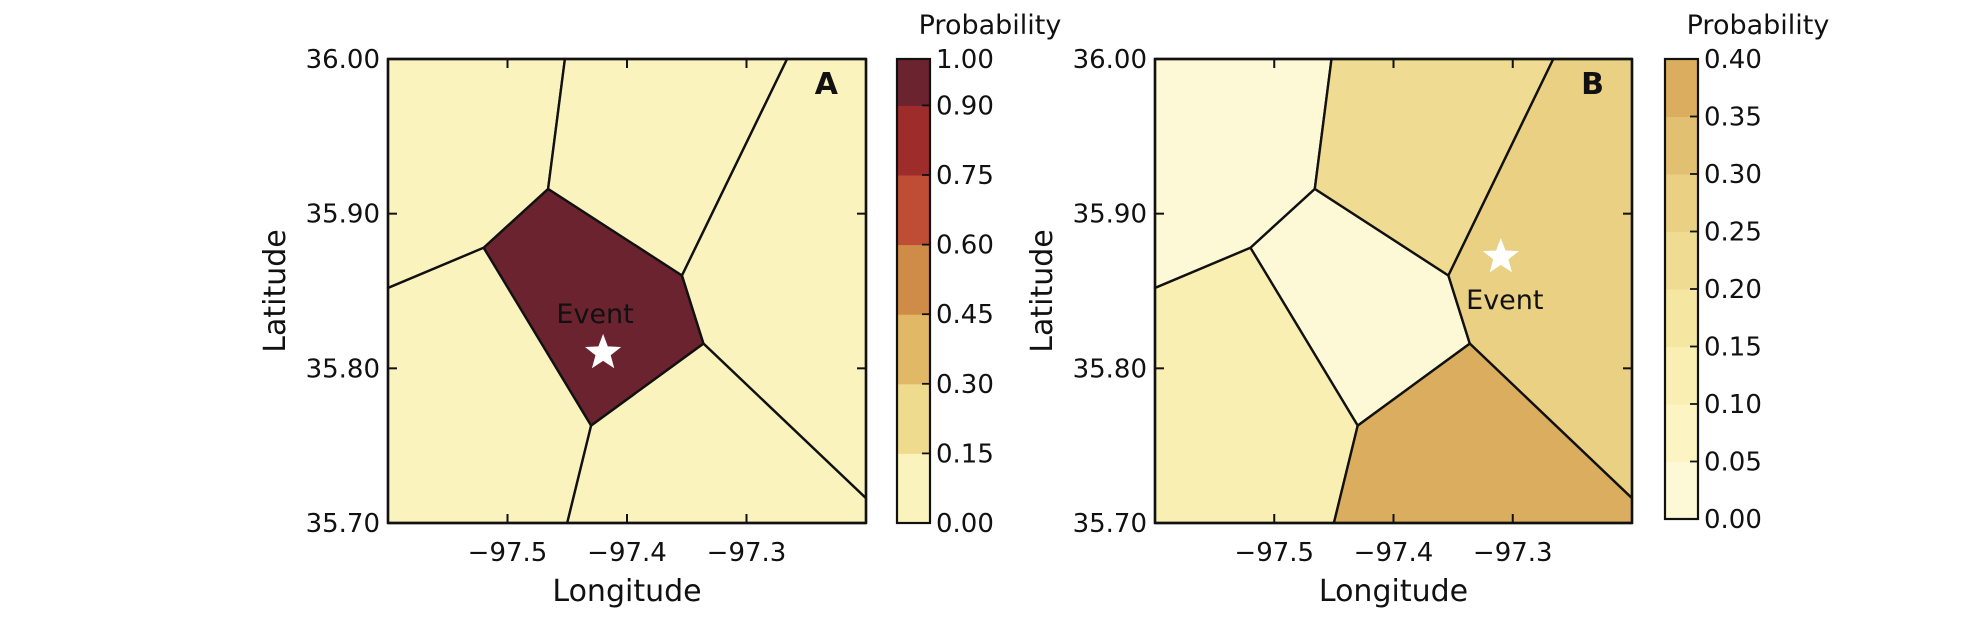  What do you see at coordinates (965, 106) in the screenshot?
I see `colorbar-tick-label: 0.90` at bounding box center [965, 106].